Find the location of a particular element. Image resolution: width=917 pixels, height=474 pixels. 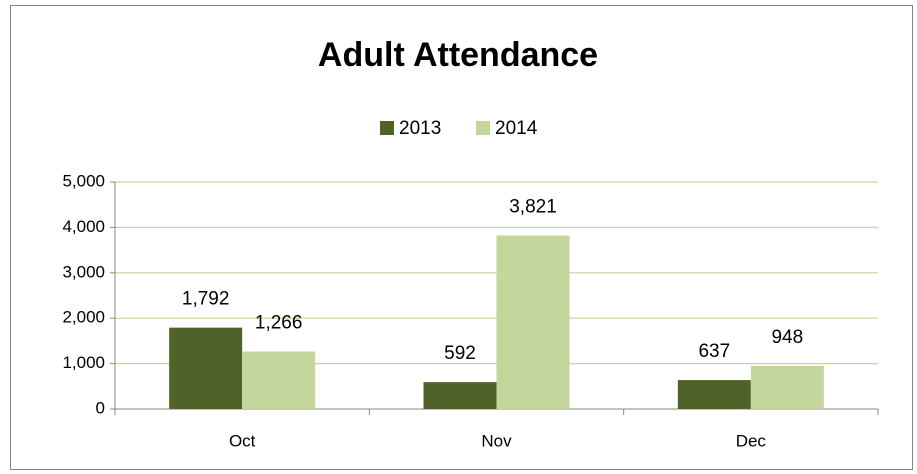

legend-label: 2014 is located at coordinates (516, 128).